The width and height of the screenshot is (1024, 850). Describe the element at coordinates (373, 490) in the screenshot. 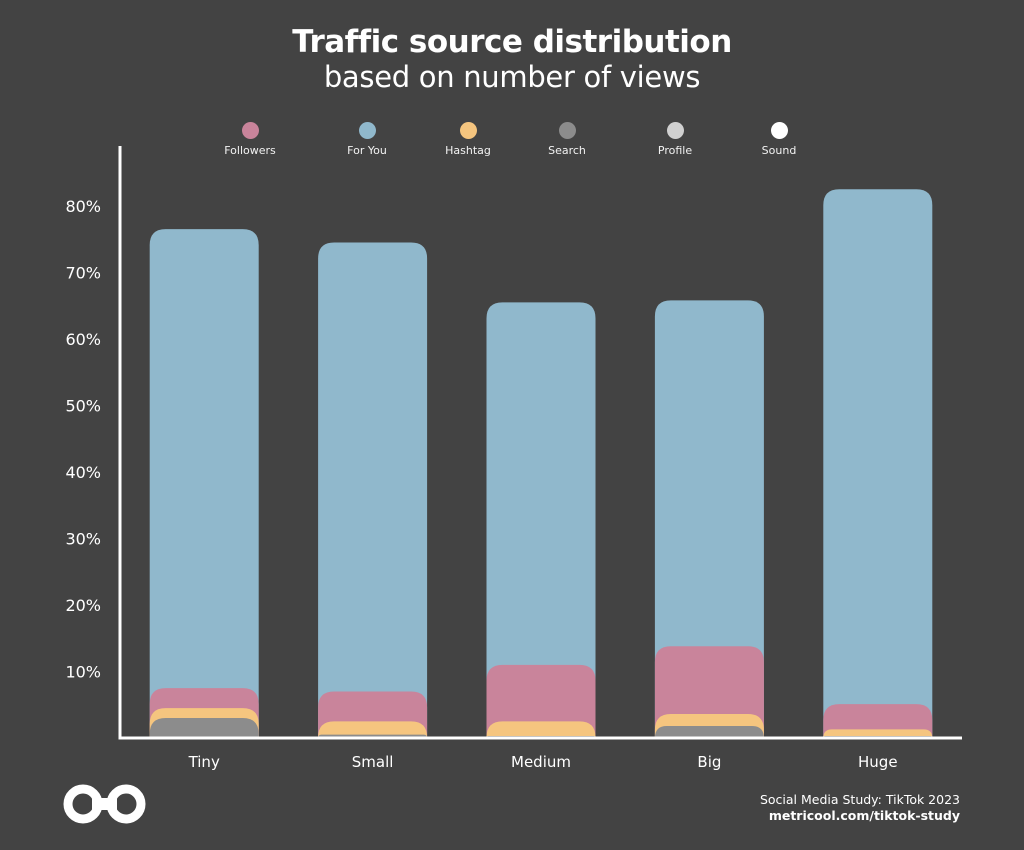

I see `bar-small-for-you` at that location.